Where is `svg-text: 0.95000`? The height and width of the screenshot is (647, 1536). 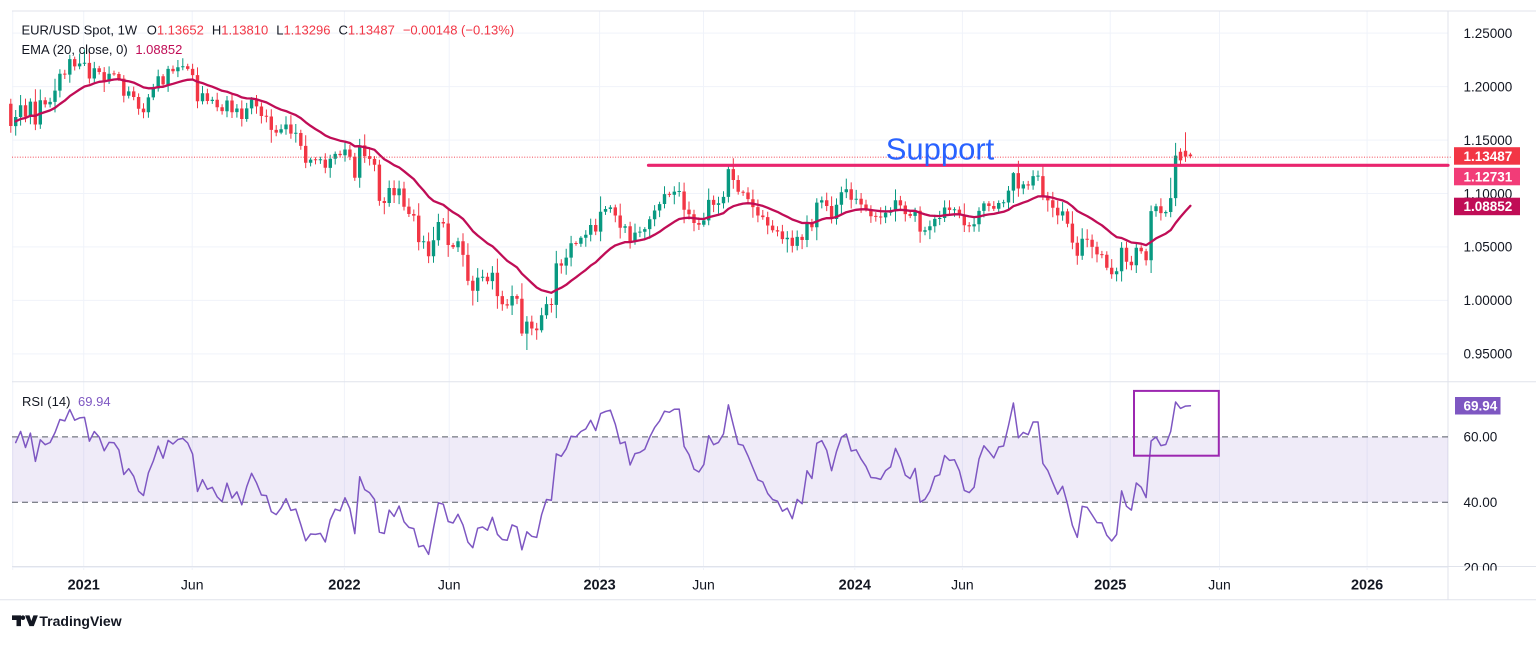 svg-text: 0.95000 is located at coordinates (1488, 354).